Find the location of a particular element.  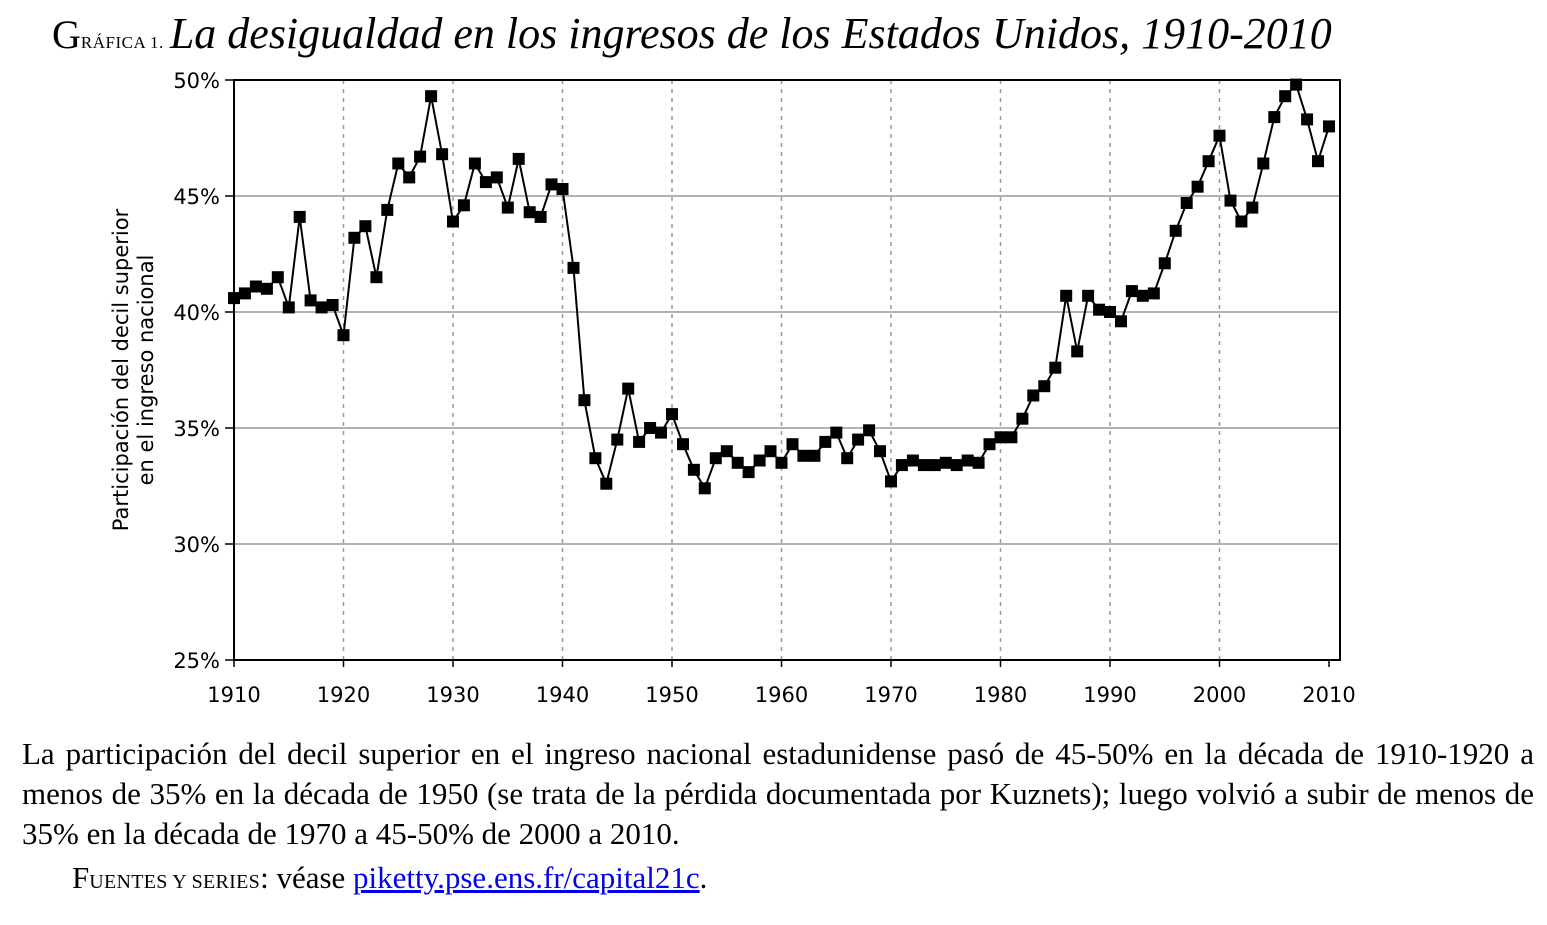

y-tick-label: 35% is located at coordinates (196, 429).